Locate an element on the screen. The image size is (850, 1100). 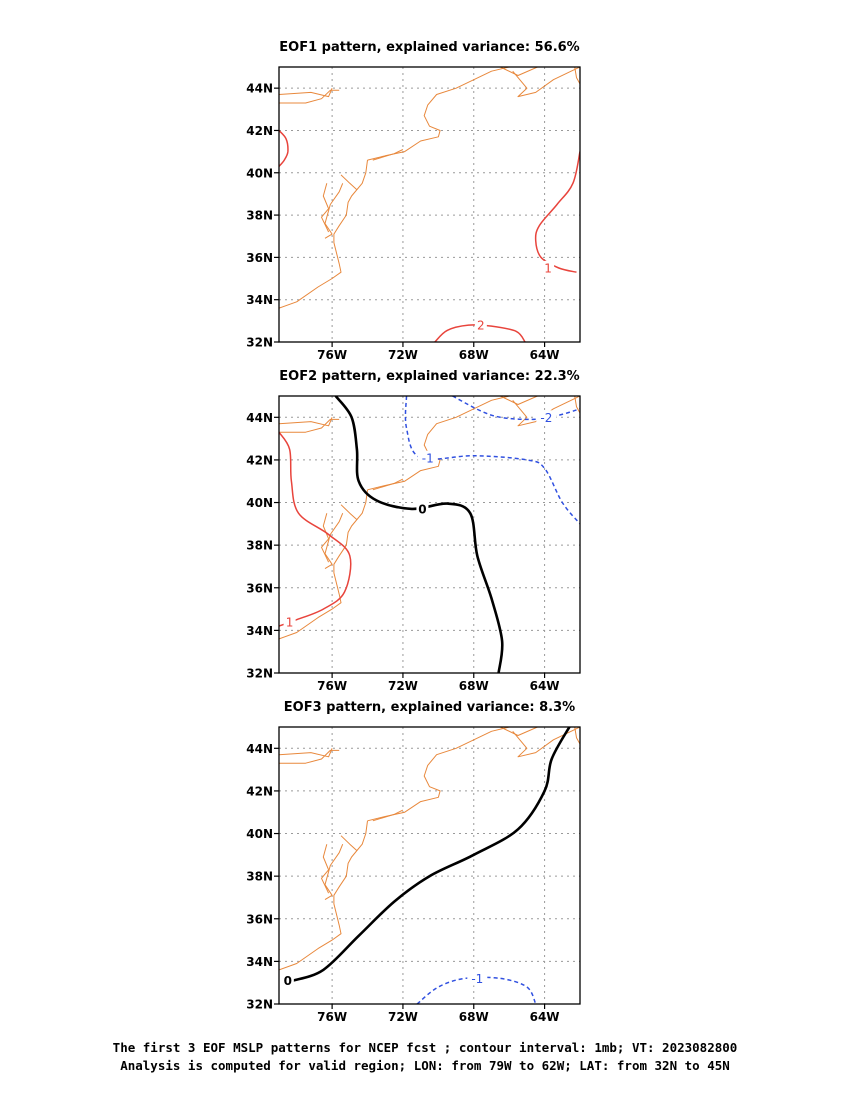
contour-label: -2 is located at coordinates (546, 418).